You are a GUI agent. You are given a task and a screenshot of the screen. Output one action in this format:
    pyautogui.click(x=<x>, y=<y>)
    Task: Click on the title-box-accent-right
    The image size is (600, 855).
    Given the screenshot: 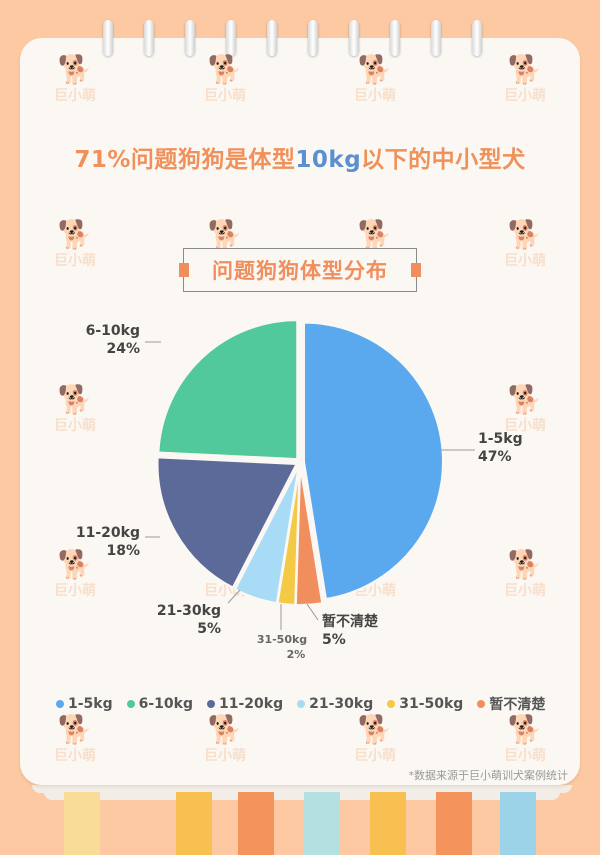 What is the action you would take?
    pyautogui.click(x=416, y=270)
    